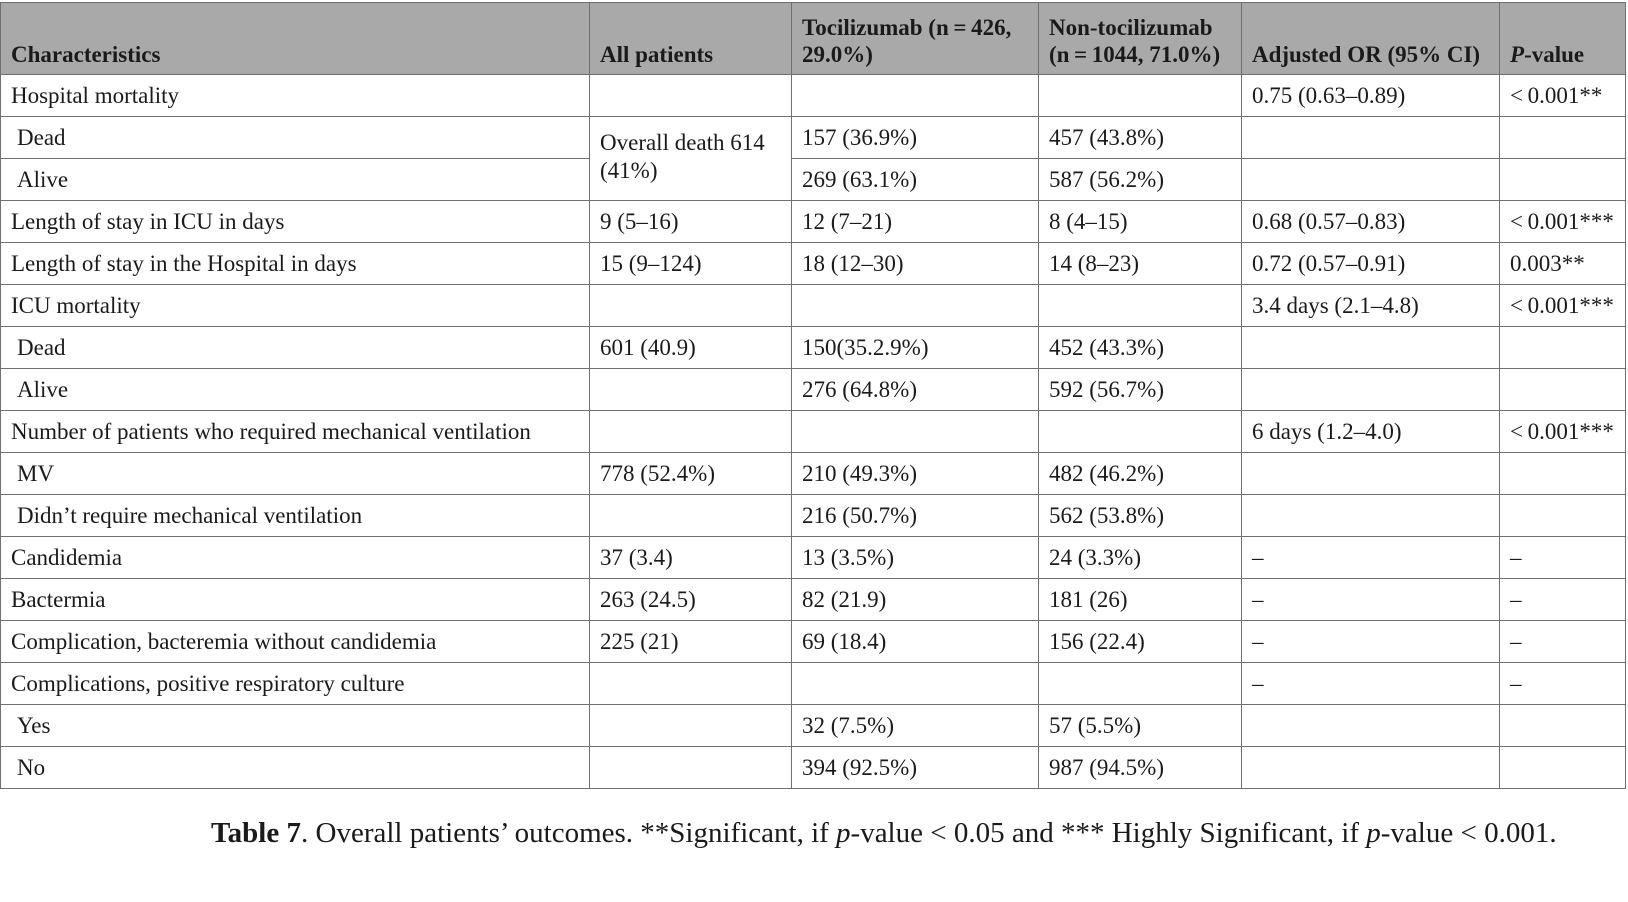  Describe the element at coordinates (915, 221) in the screenshot. I see `cell-tocilizumab: 12 (7–21)` at that location.